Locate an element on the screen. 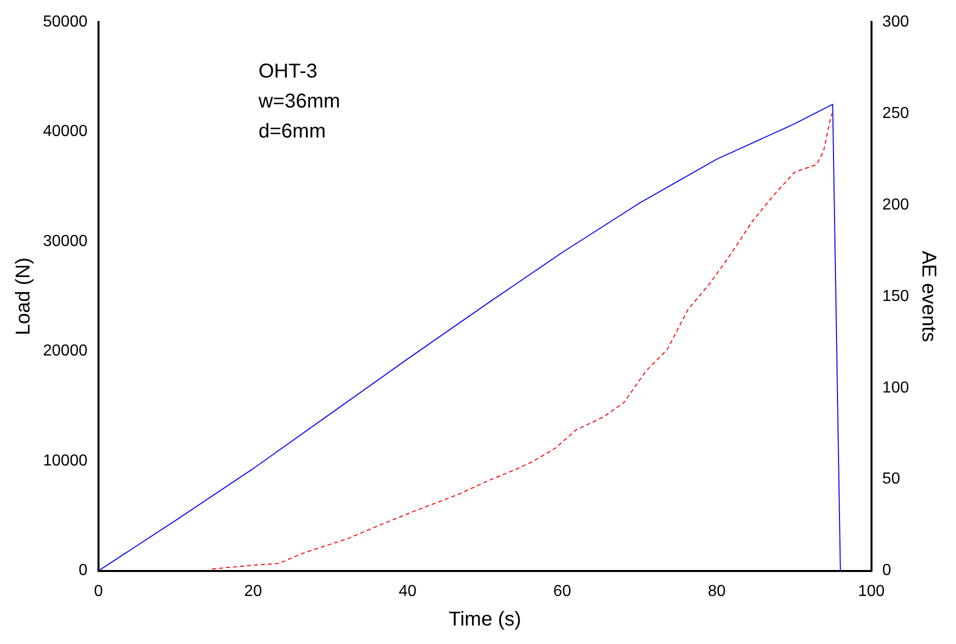  y-tick-label: 10000 is located at coordinates (65, 461).